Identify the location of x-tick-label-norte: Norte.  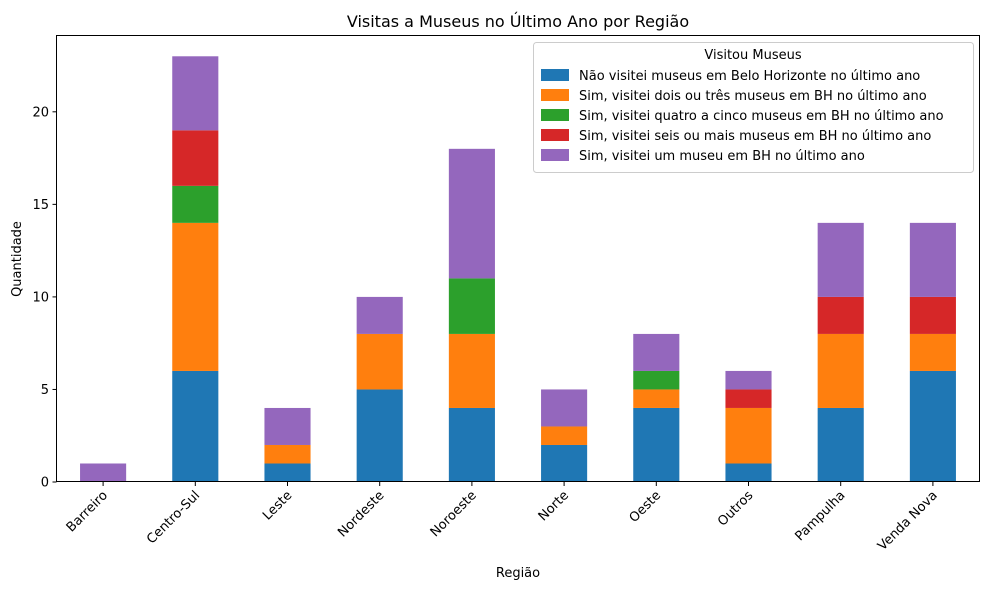
(554, 506).